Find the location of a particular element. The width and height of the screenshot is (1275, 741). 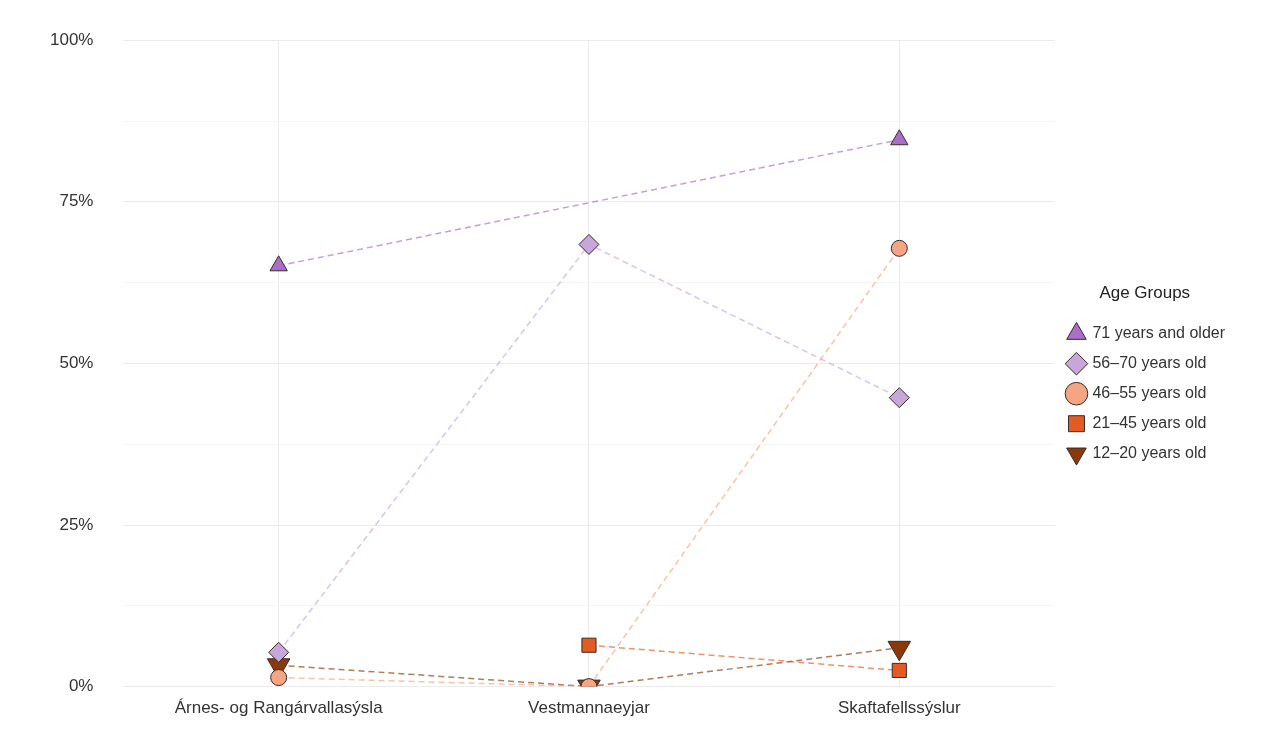

legend-label: 12–20 years old is located at coordinates (1149, 453).